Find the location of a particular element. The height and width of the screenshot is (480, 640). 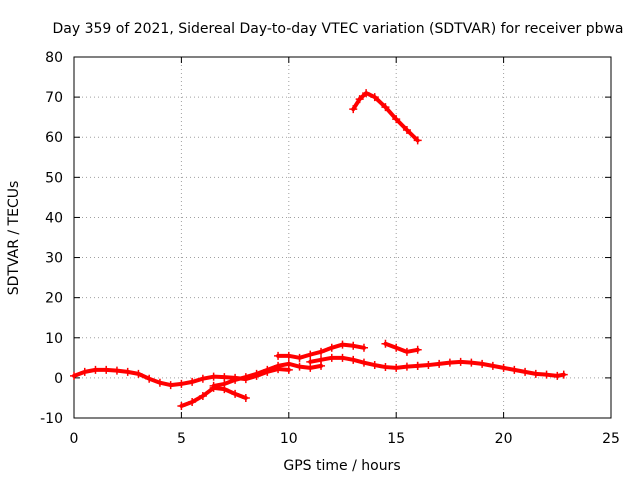

y-tick-label: 40 is located at coordinates (54, 218).